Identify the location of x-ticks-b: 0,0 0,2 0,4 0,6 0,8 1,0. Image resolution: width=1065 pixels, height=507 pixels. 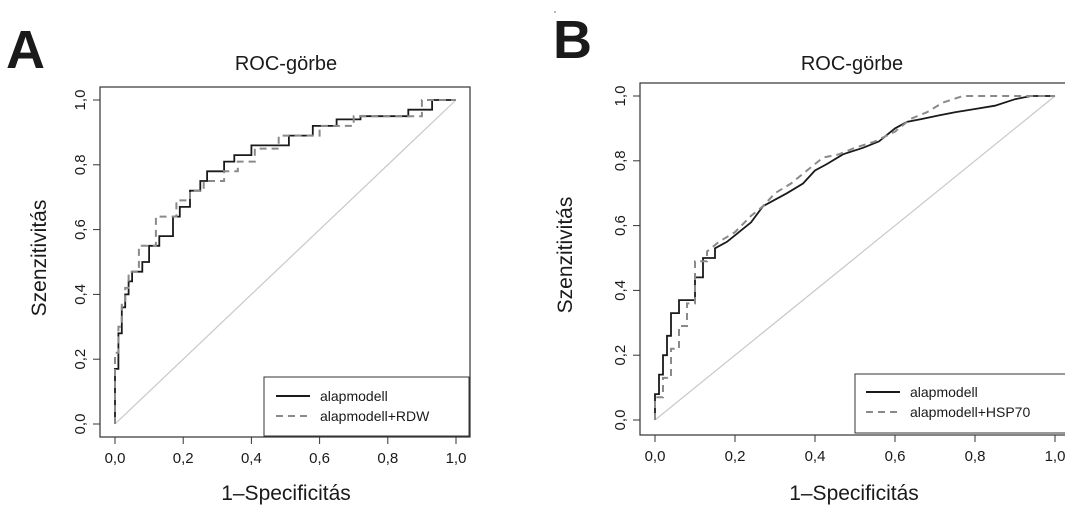
(855, 450).